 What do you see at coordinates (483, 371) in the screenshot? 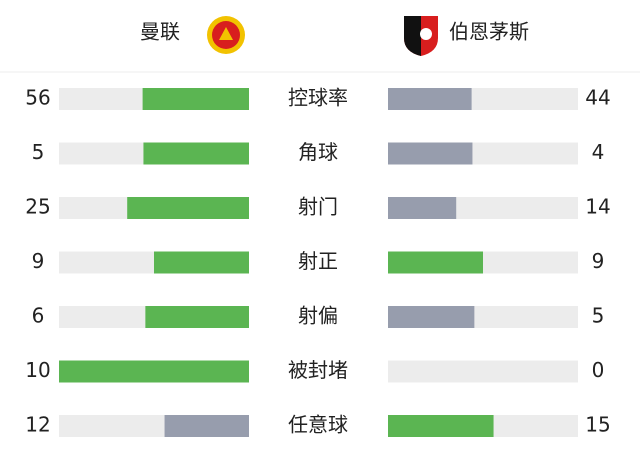
I see `away-track` at bounding box center [483, 371].